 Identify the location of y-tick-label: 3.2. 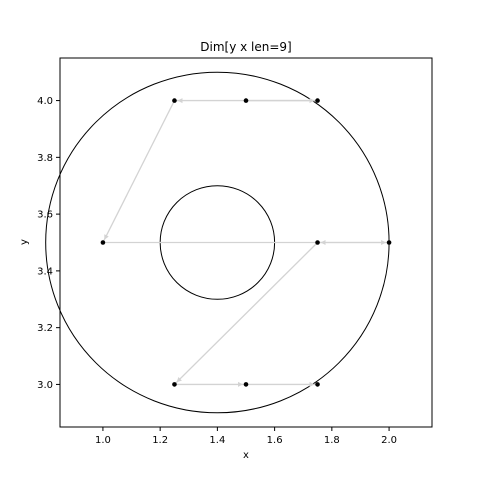
(45, 328).